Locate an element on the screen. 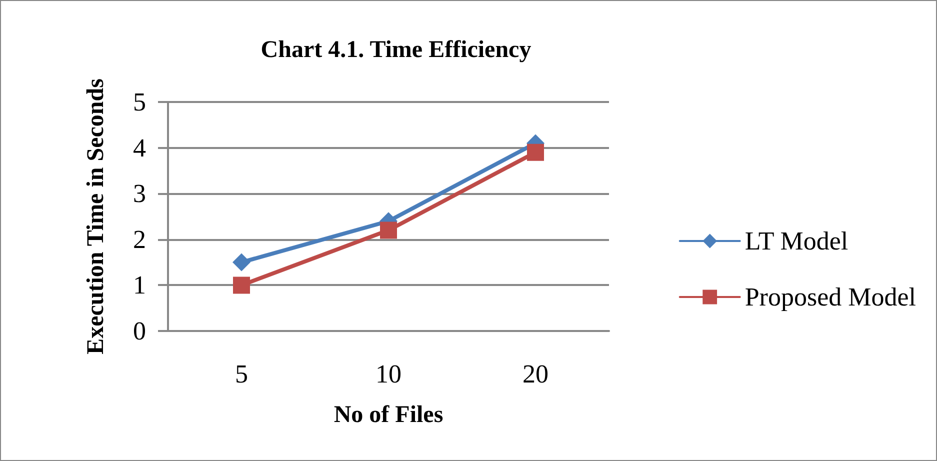  x-axis-title: No of Files is located at coordinates (389, 415).